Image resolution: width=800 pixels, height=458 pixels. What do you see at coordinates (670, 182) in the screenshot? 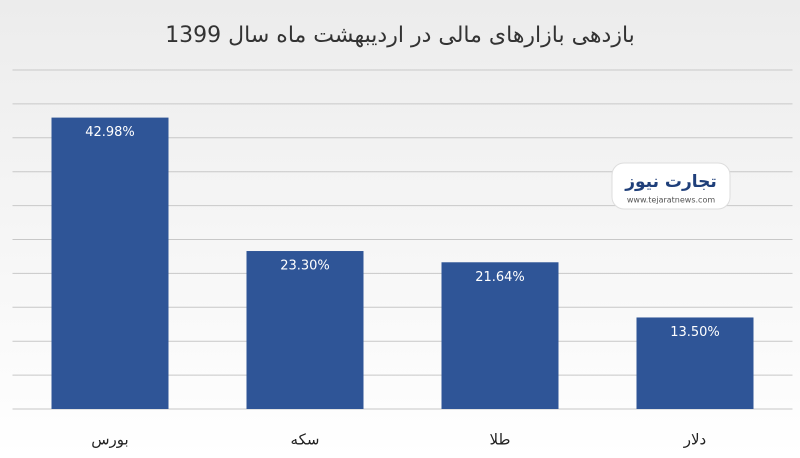
I see `logo-name: تجارت نیوز` at bounding box center [670, 182].